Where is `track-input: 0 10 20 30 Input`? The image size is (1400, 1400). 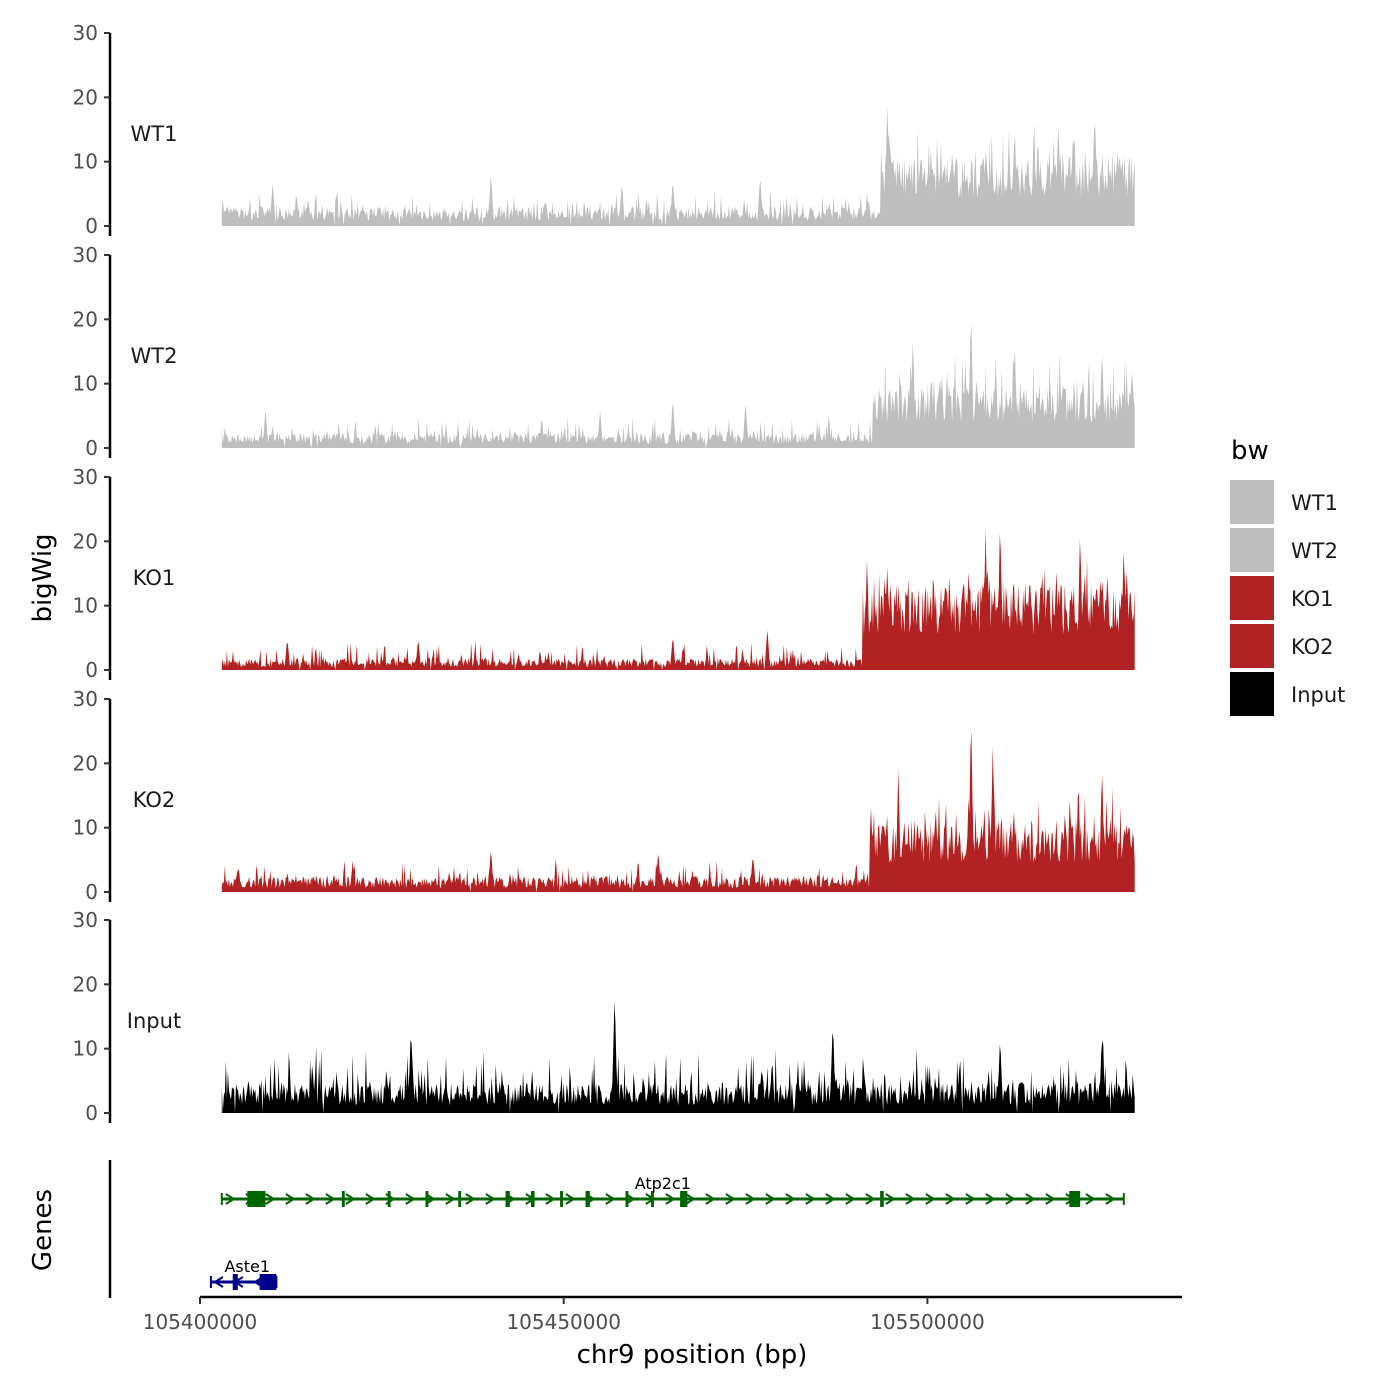
track-input: 0 10 20 30 Input is located at coordinates (604, 1016).